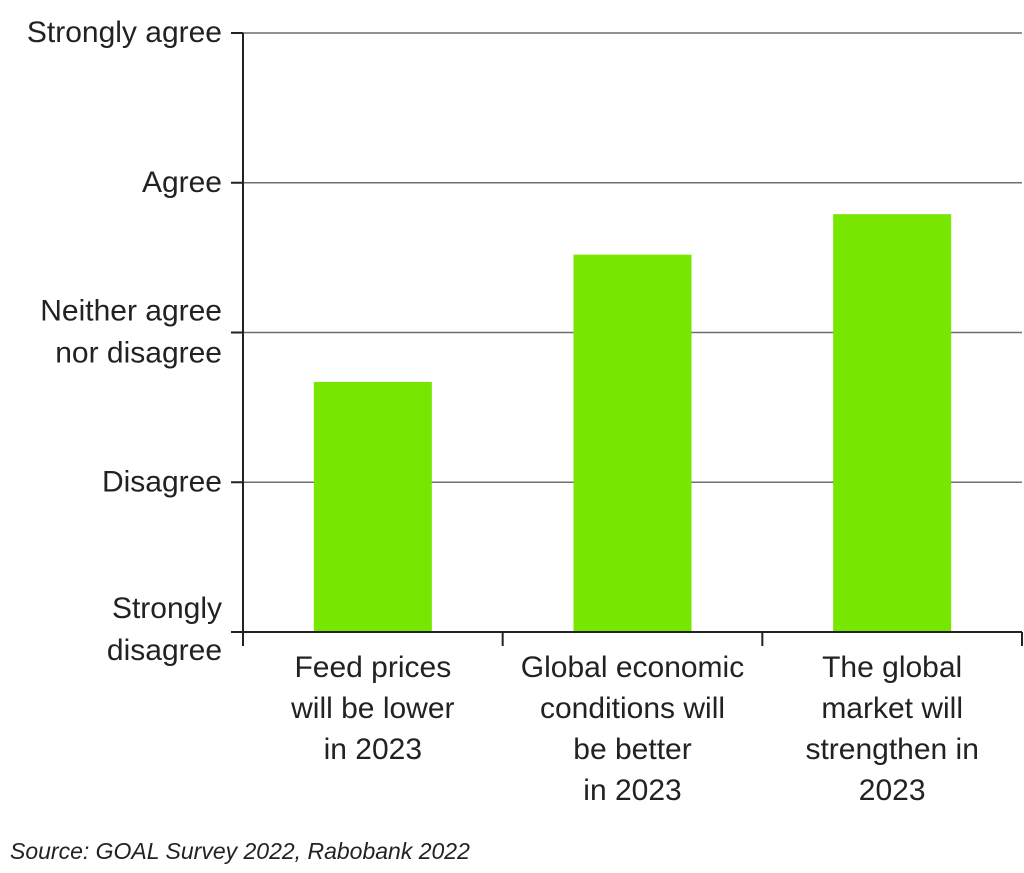 The height and width of the screenshot is (873, 1024). What do you see at coordinates (162, 481) in the screenshot?
I see `y-tick-label-1: Disagree` at bounding box center [162, 481].